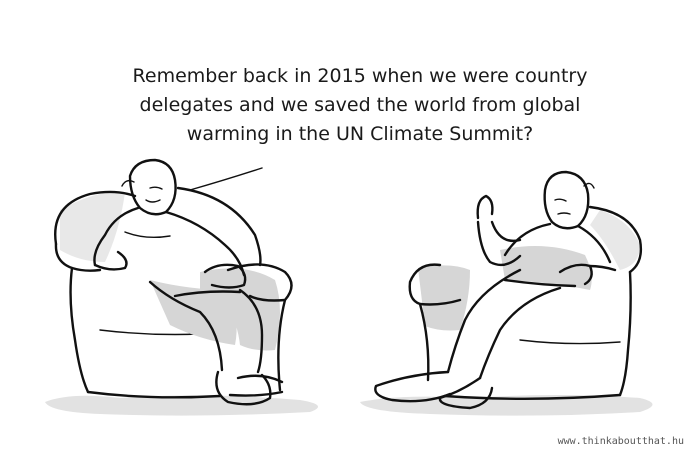 The image size is (700, 456). I want to click on left-man, so click(188, 282).